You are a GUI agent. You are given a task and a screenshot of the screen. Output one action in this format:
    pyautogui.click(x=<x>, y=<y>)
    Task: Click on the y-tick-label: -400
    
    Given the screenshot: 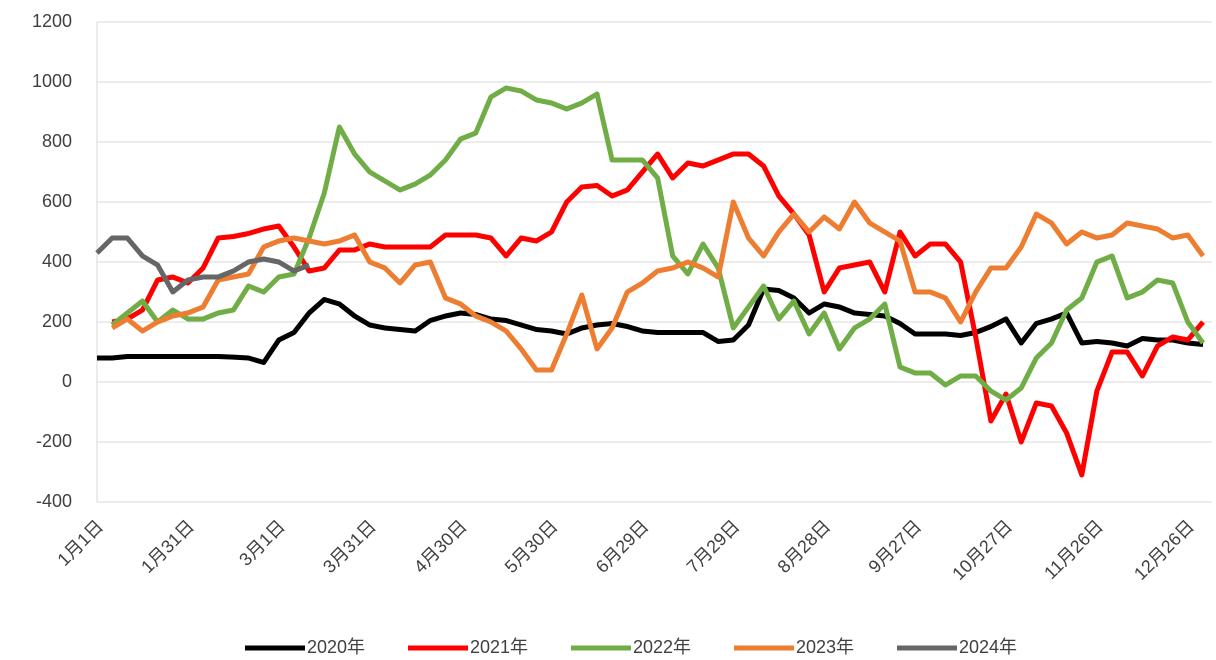 What is the action you would take?
    pyautogui.click(x=54, y=501)
    